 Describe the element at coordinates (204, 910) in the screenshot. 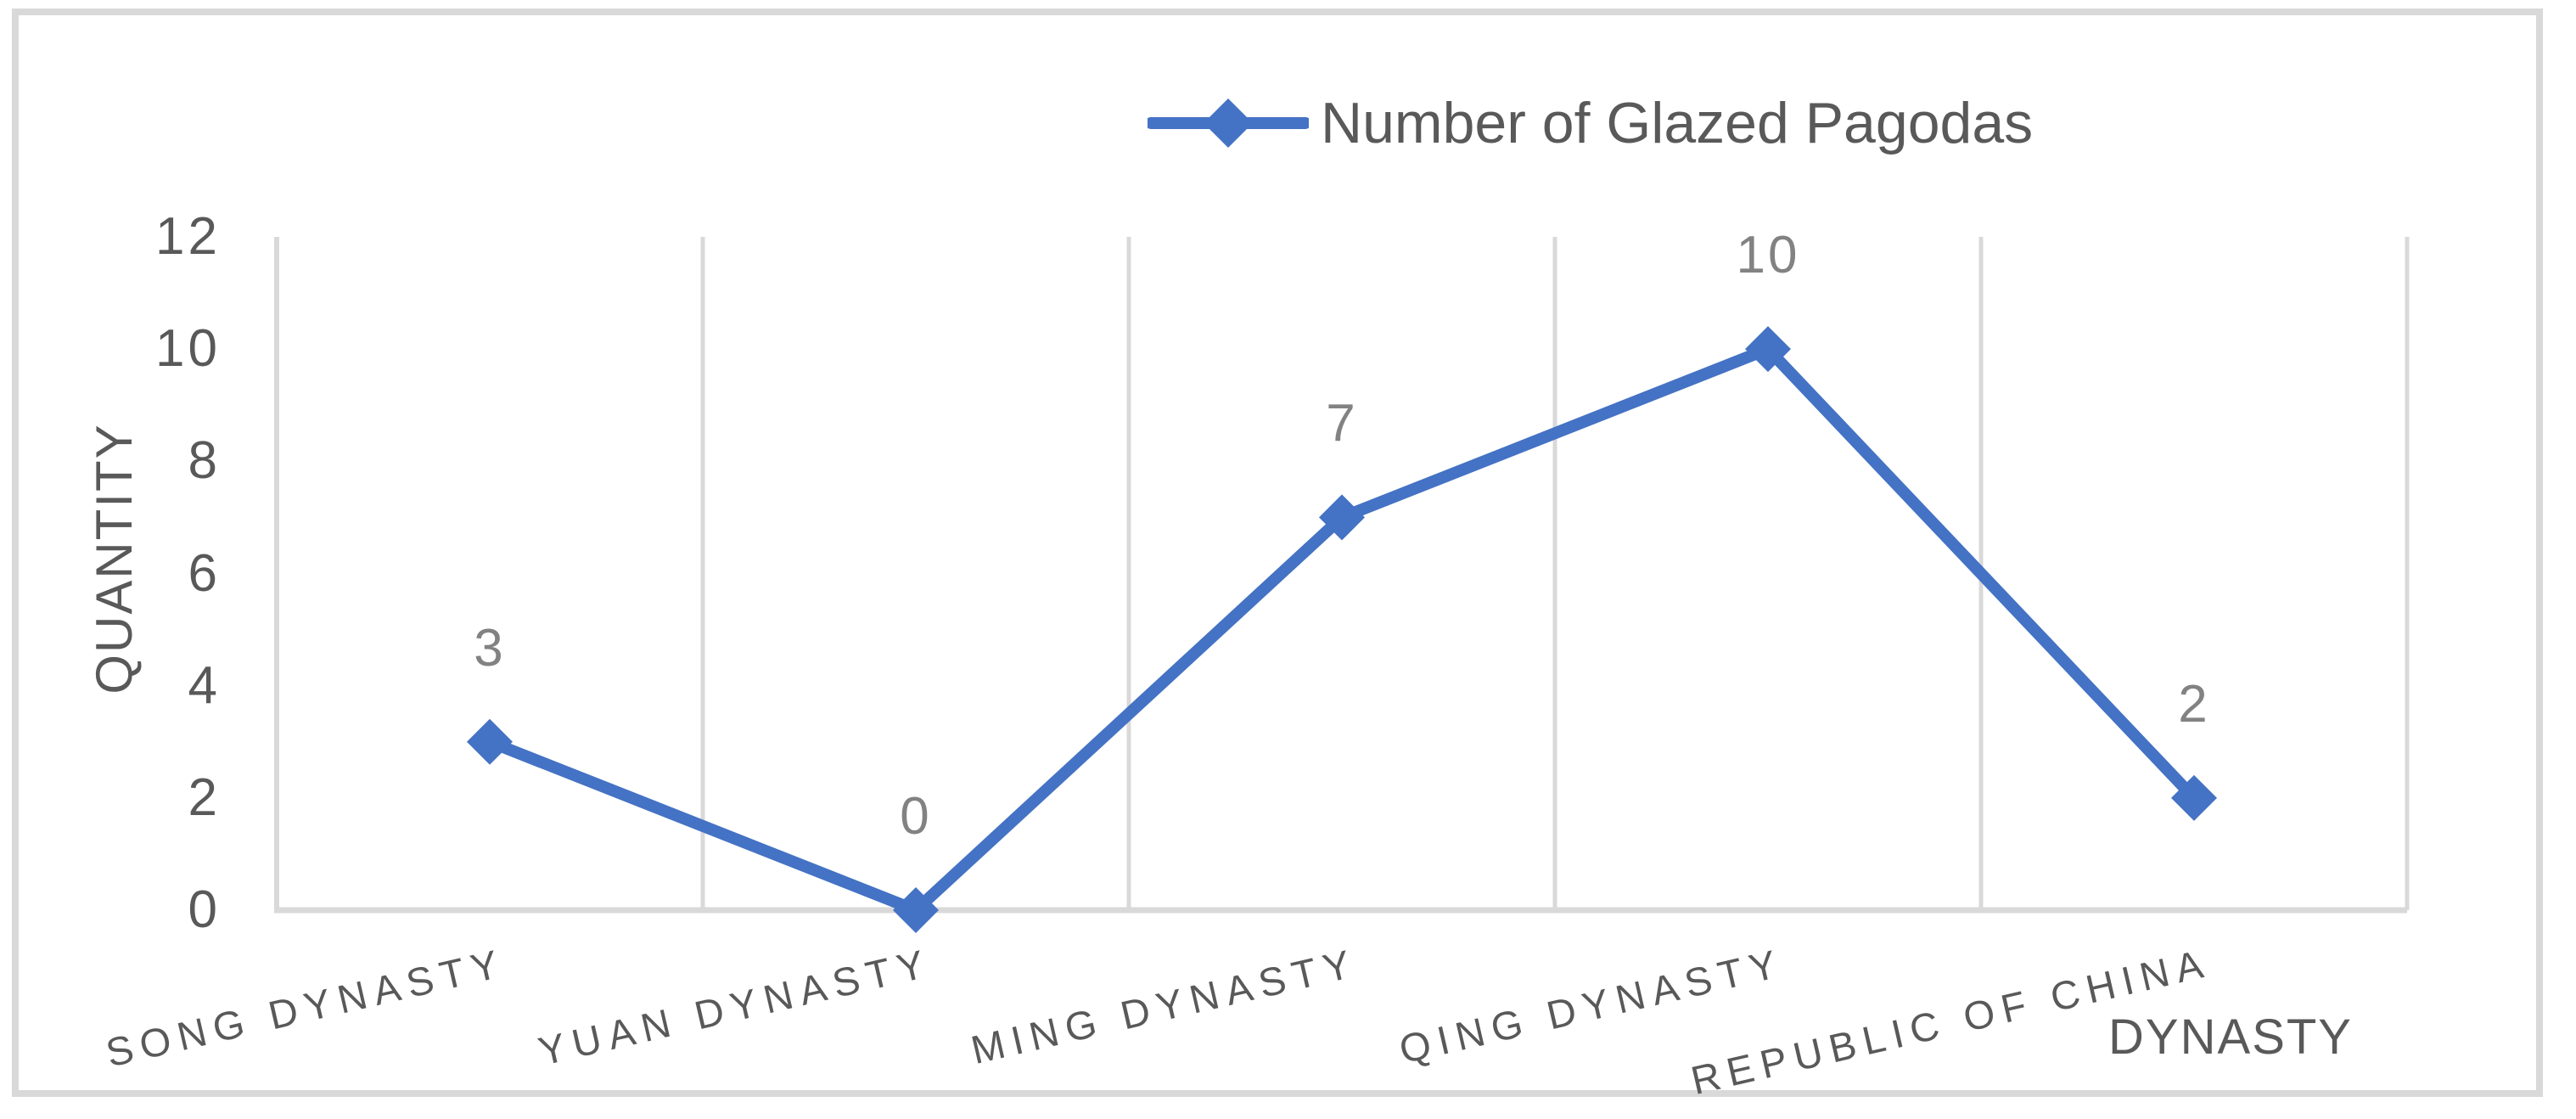

I see `y-tick-label: 0` at that location.